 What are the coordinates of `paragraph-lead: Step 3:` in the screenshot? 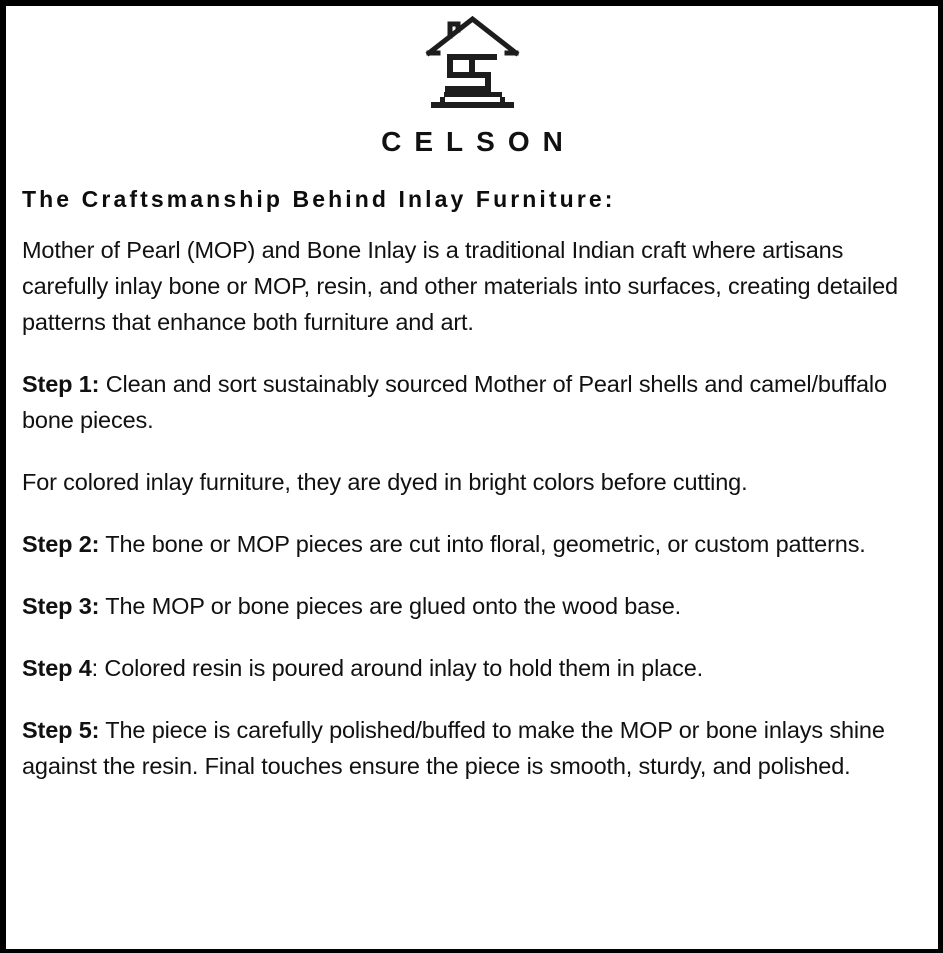 It's located at (61, 605).